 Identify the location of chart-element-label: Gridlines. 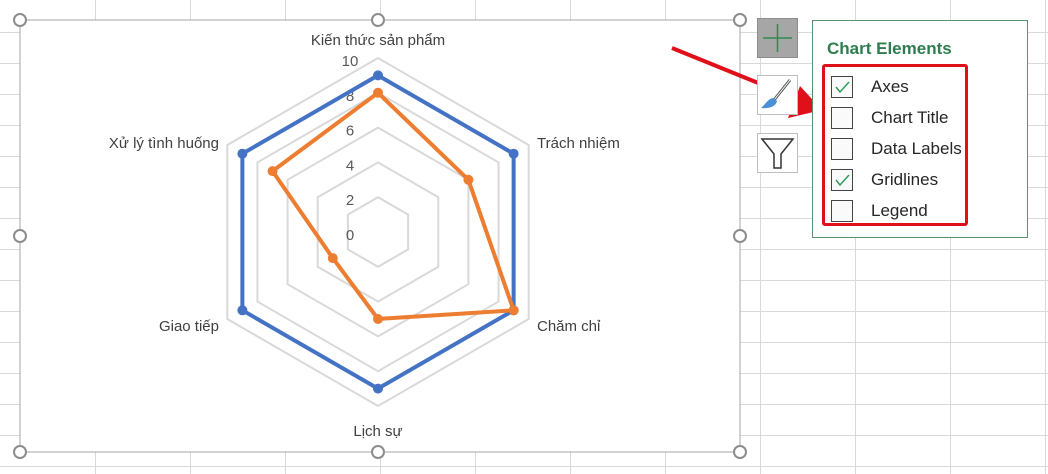
(905, 179).